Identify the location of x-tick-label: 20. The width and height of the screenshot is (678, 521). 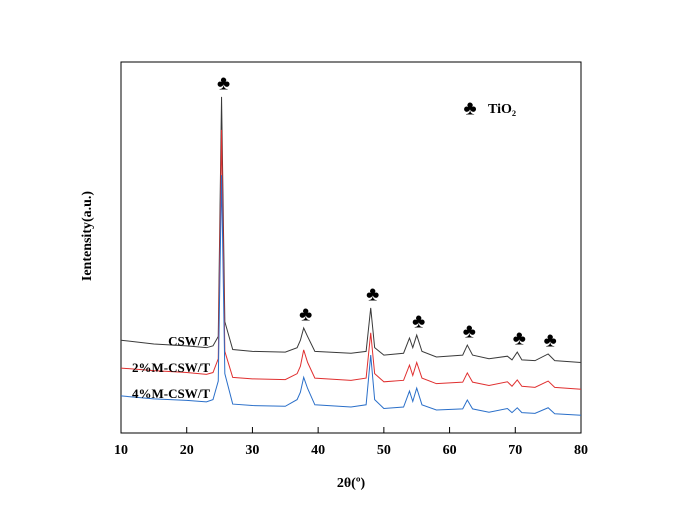
(187, 450).